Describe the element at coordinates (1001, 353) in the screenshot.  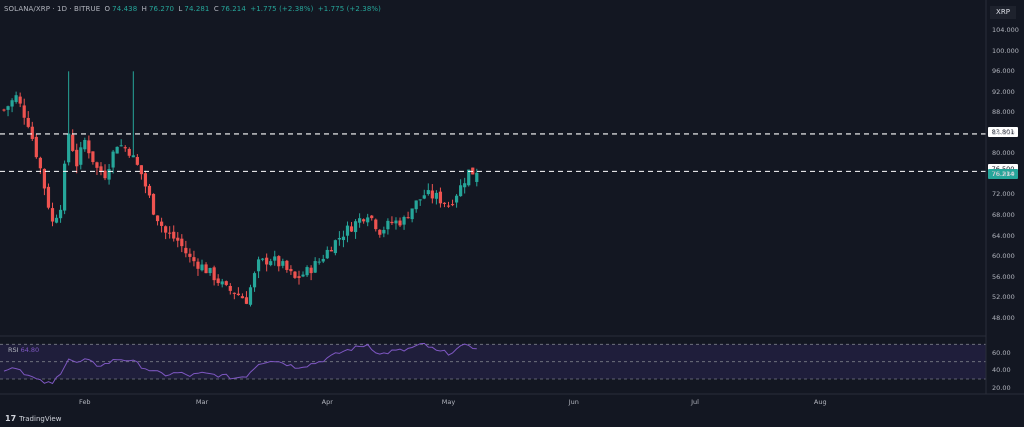
I see `rsi-tick-label: 60.00` at that location.